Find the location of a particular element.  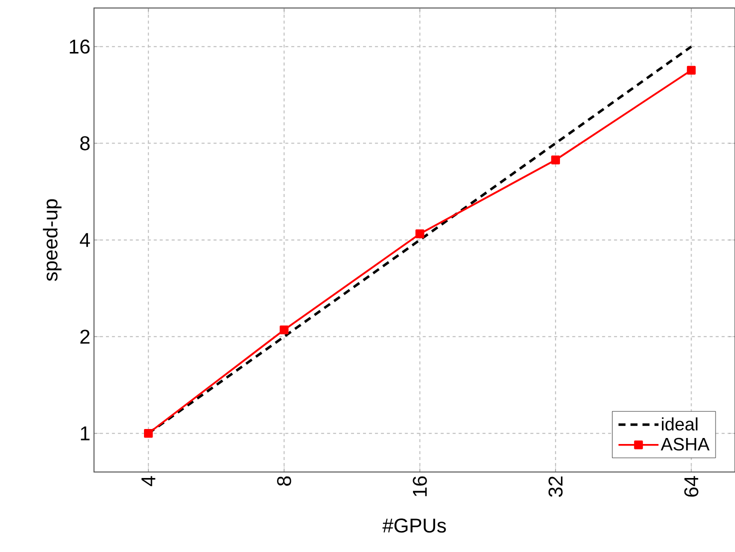

y-tick-label: 4 is located at coordinates (85, 240).